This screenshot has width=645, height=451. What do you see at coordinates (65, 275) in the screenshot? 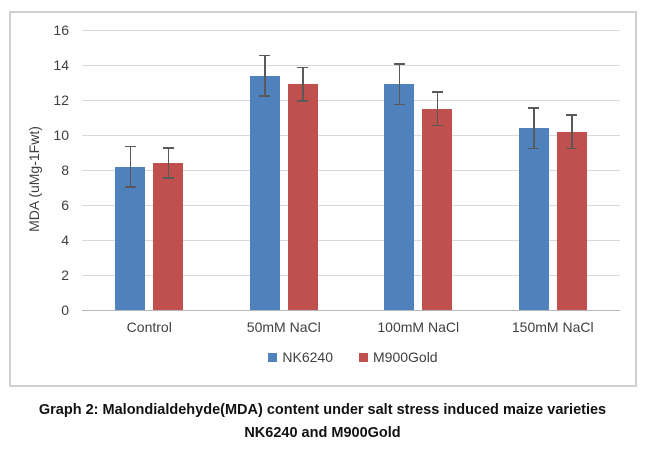
I see `y-tick-label-2: 2` at bounding box center [65, 275].